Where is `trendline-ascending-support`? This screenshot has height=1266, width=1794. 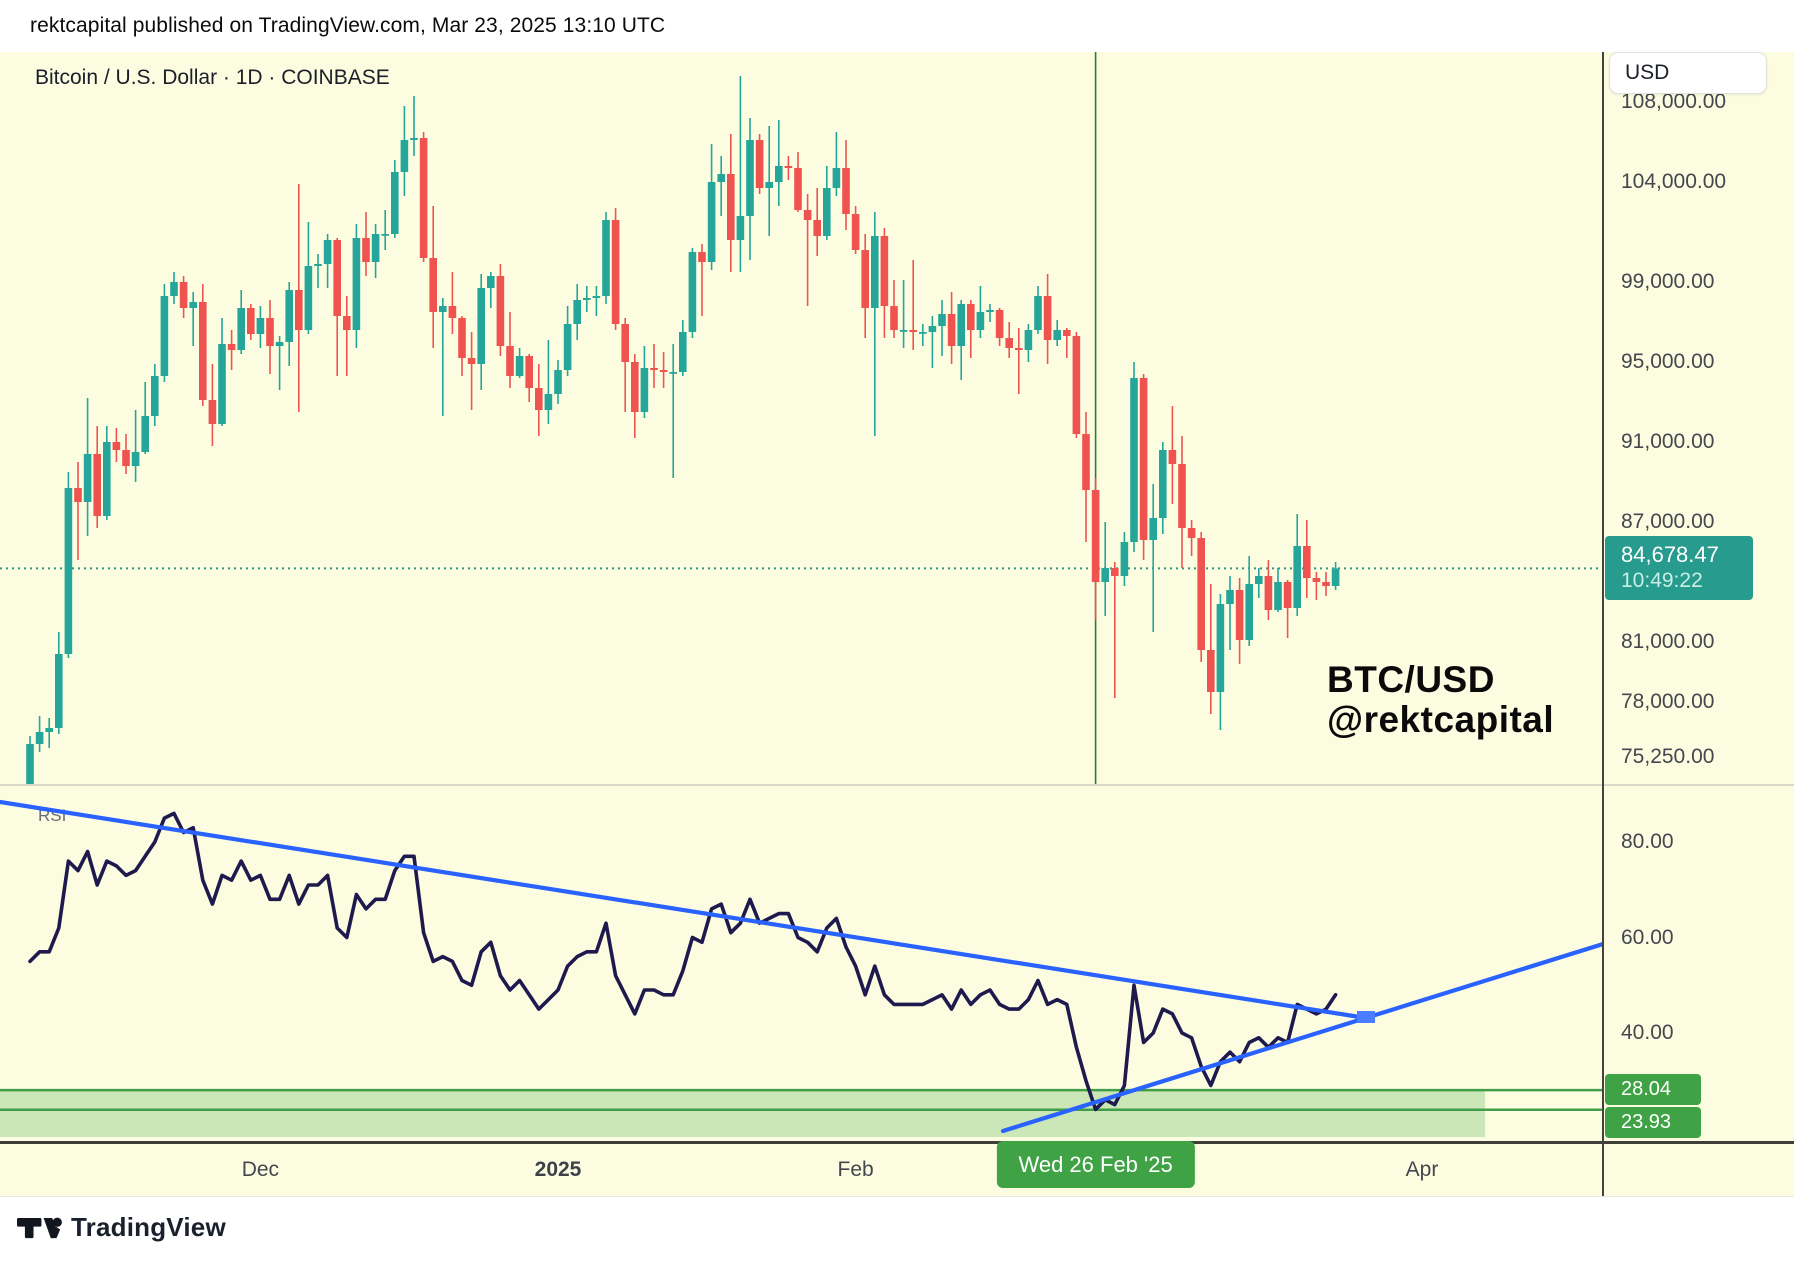 trendline-ascending-support is located at coordinates (1301, 1037).